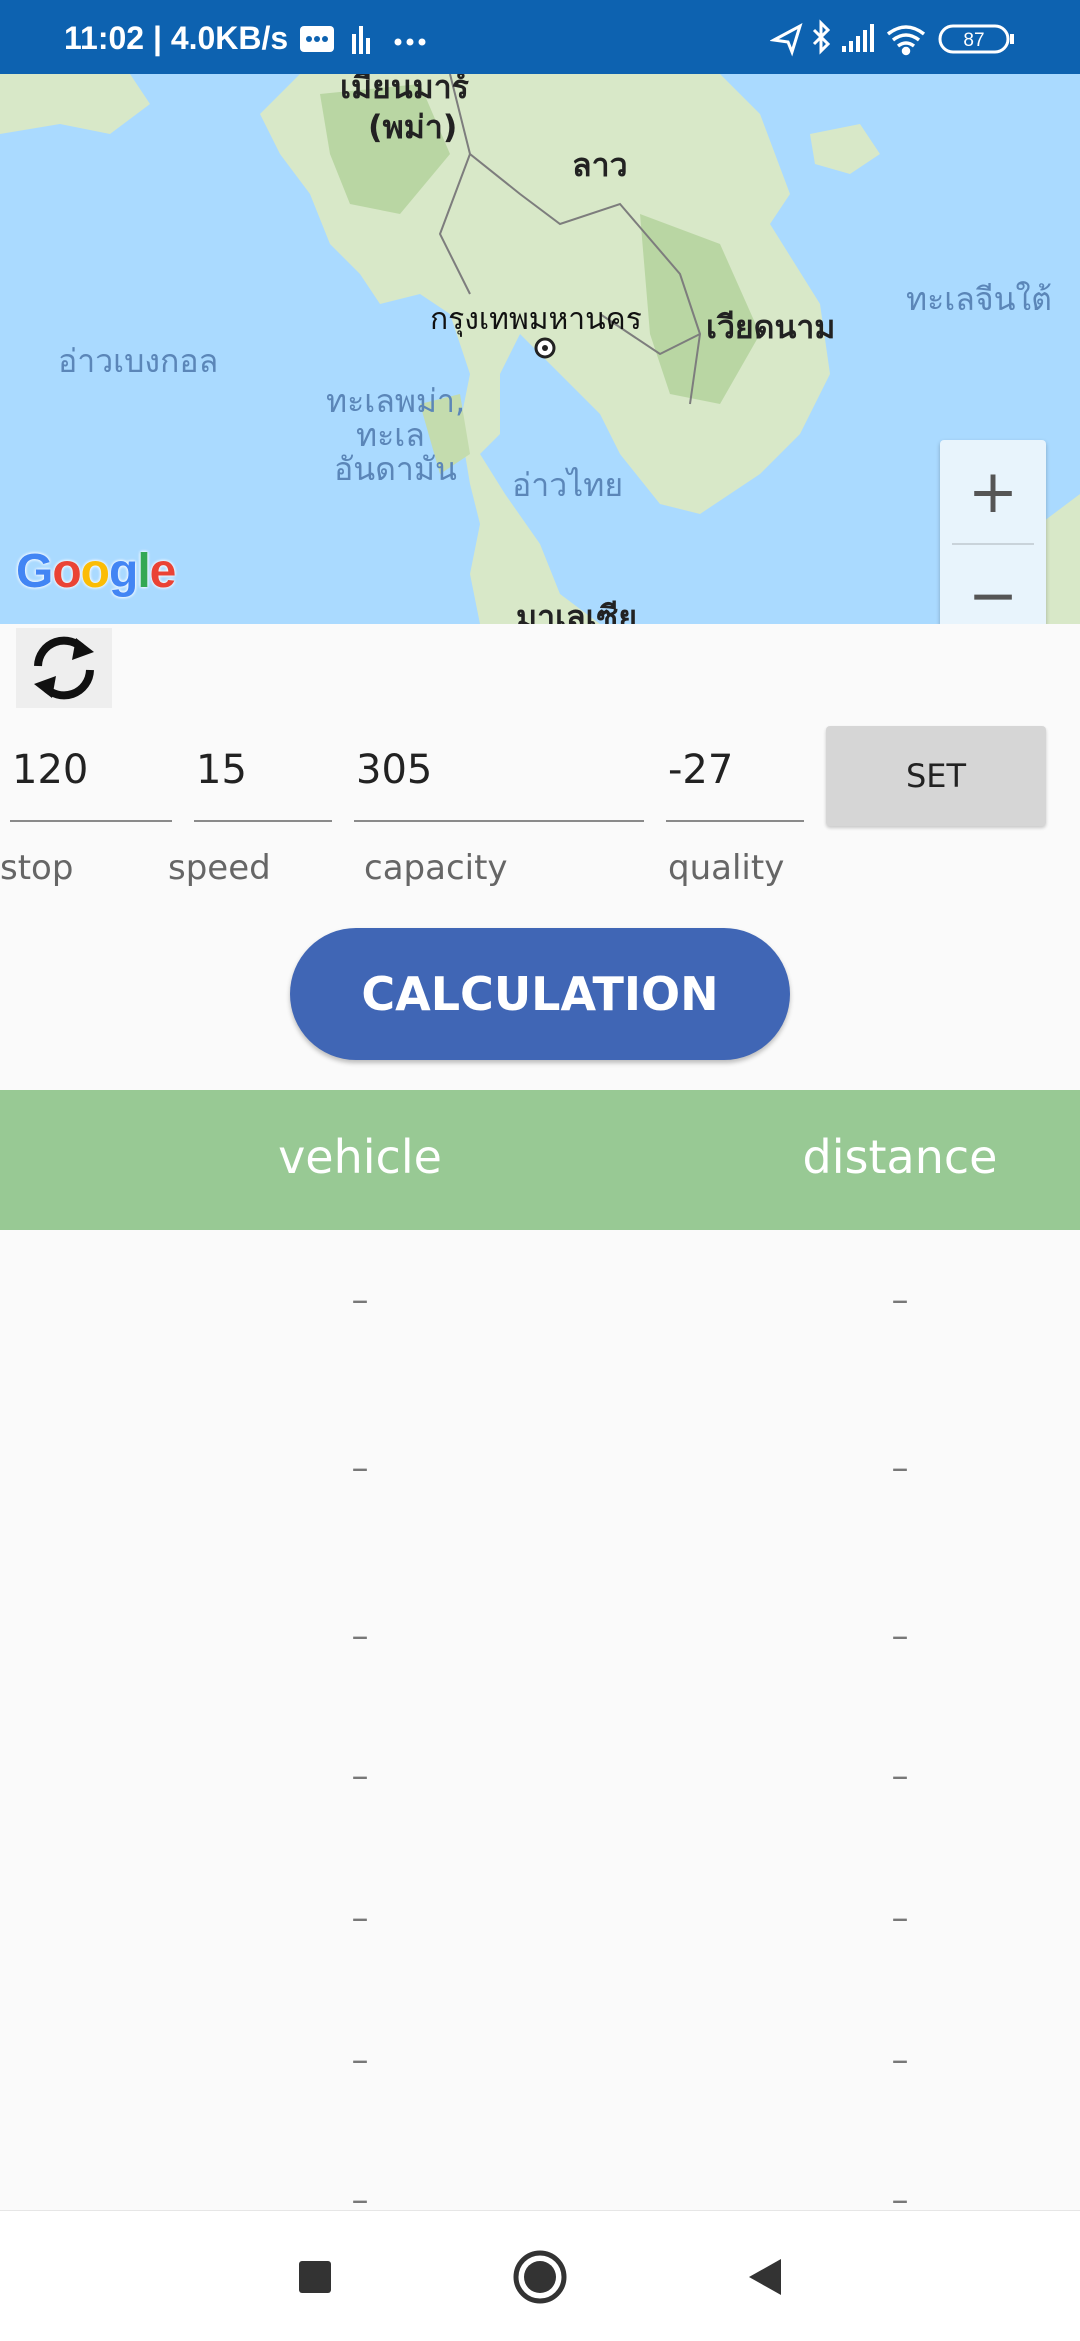  Describe the element at coordinates (568, 485) in the screenshot. I see `map-label-gulf-thailand: อ่าวไทย` at that location.